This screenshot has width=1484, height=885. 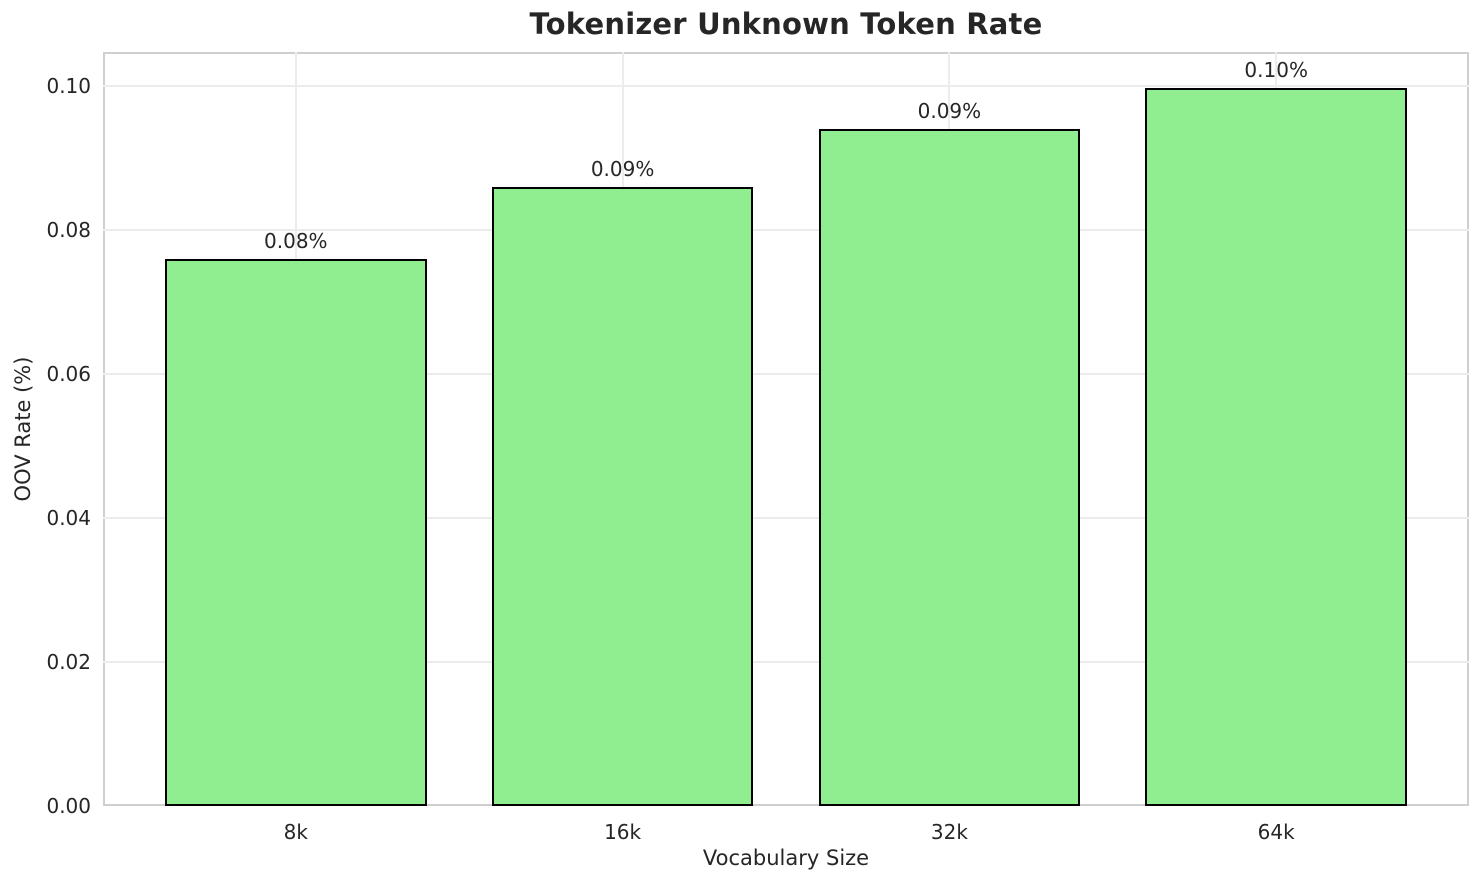 What do you see at coordinates (949, 467) in the screenshot?
I see `bar-32k` at bounding box center [949, 467].